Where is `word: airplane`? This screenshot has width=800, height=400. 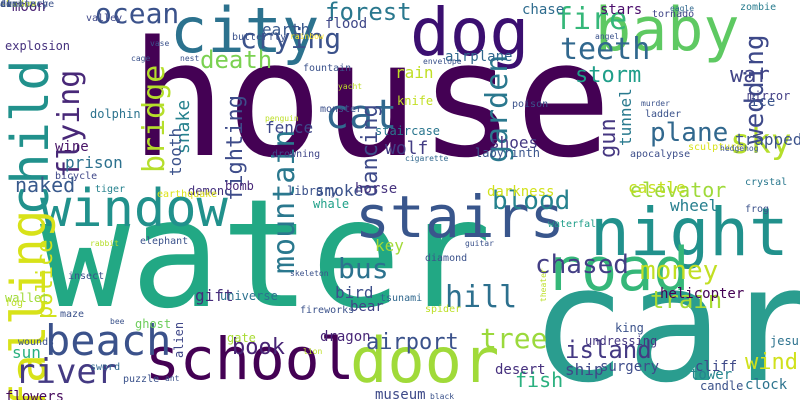 word: airplane is located at coordinates (479, 57).